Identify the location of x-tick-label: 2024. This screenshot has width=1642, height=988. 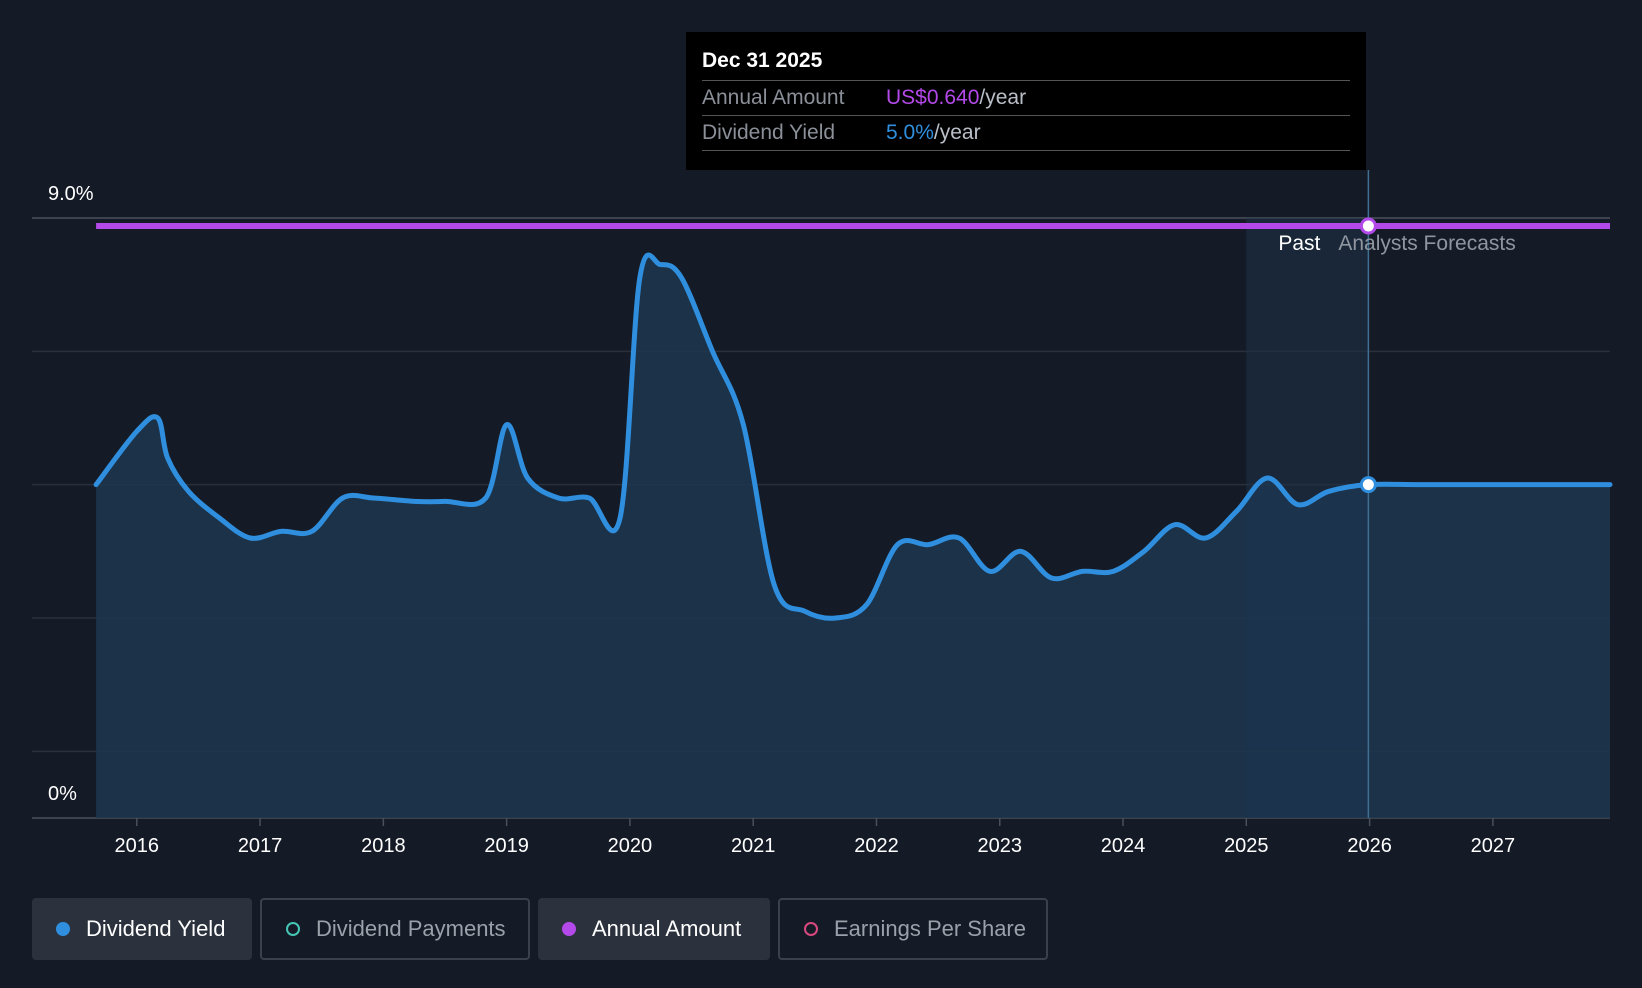
(1123, 846).